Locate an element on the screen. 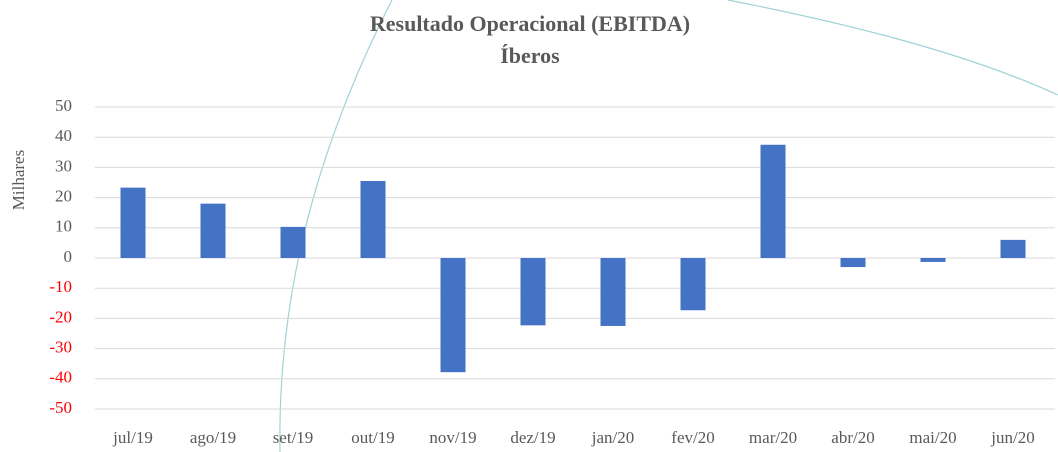 The width and height of the screenshot is (1058, 452). x-tick-label: out/19 is located at coordinates (372, 437).